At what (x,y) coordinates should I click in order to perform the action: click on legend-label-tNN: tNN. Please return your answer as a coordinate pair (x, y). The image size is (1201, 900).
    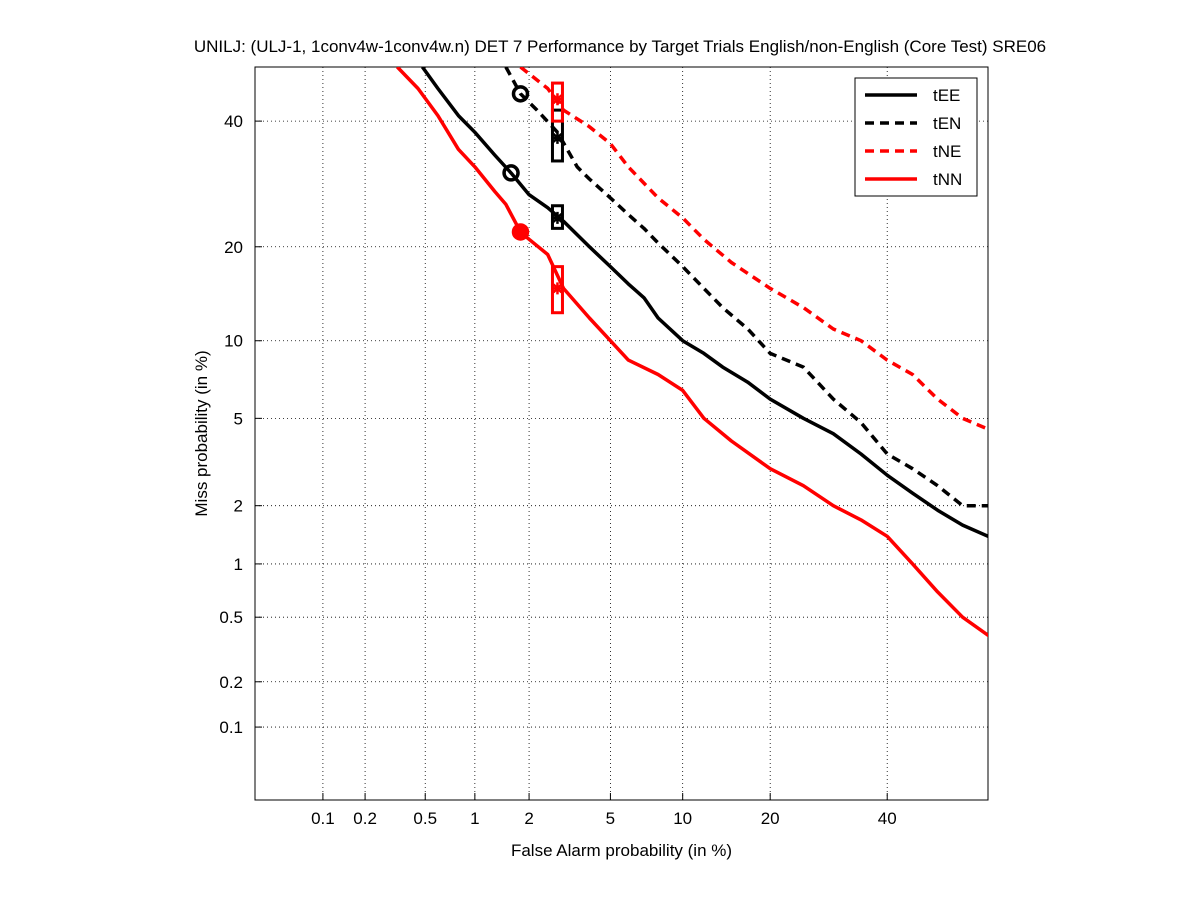
    Looking at the image, I should click on (947, 179).